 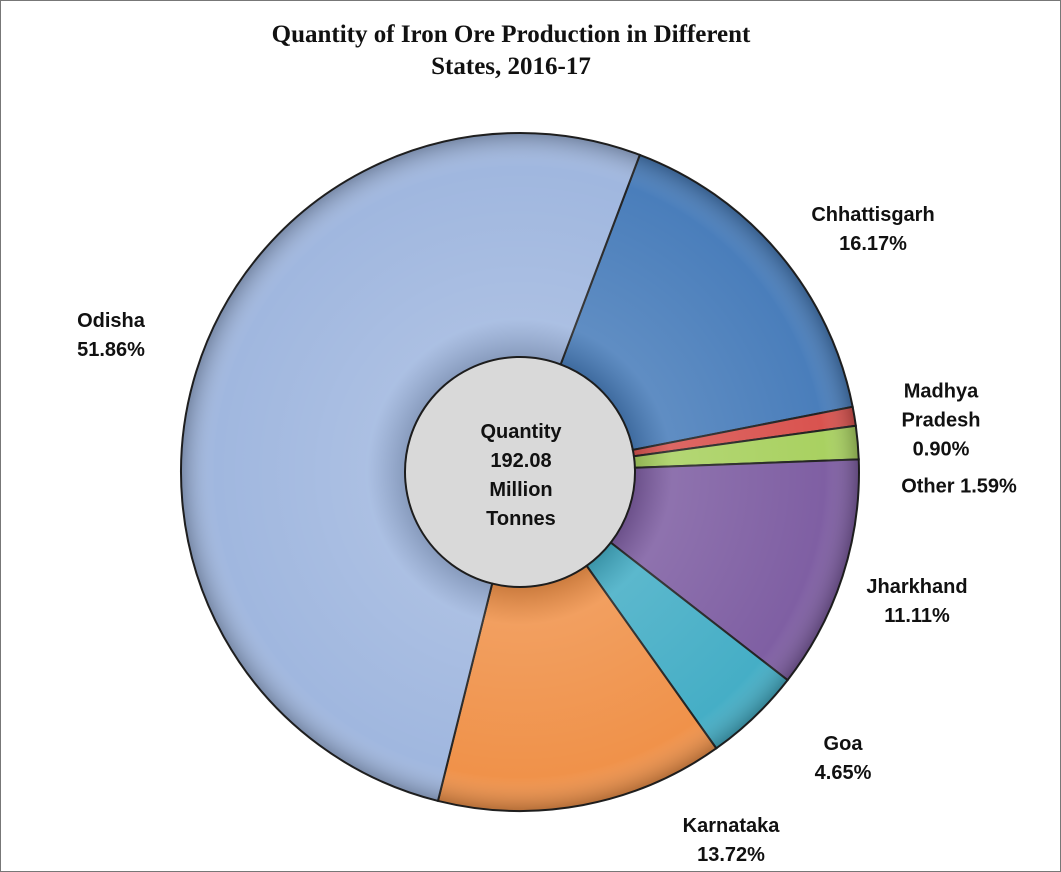 What do you see at coordinates (731, 855) in the screenshot?
I see `value-label: 13.72%` at bounding box center [731, 855].